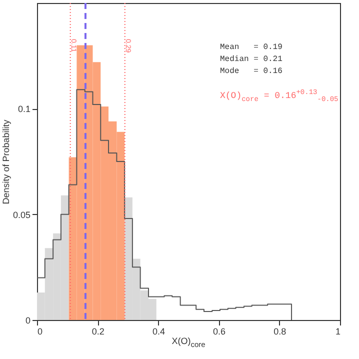 This screenshot has height=359, width=359. Describe the element at coordinates (24, 109) in the screenshot. I see `y-tick-label: 0.1` at that location.